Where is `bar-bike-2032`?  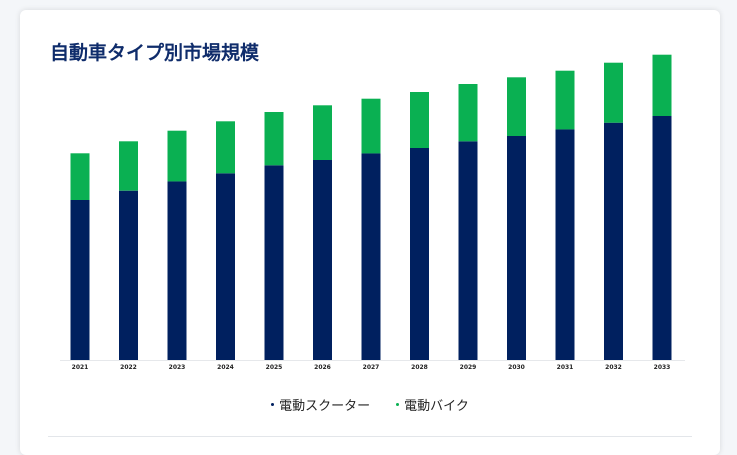 bar-bike-2032 is located at coordinates (613, 92).